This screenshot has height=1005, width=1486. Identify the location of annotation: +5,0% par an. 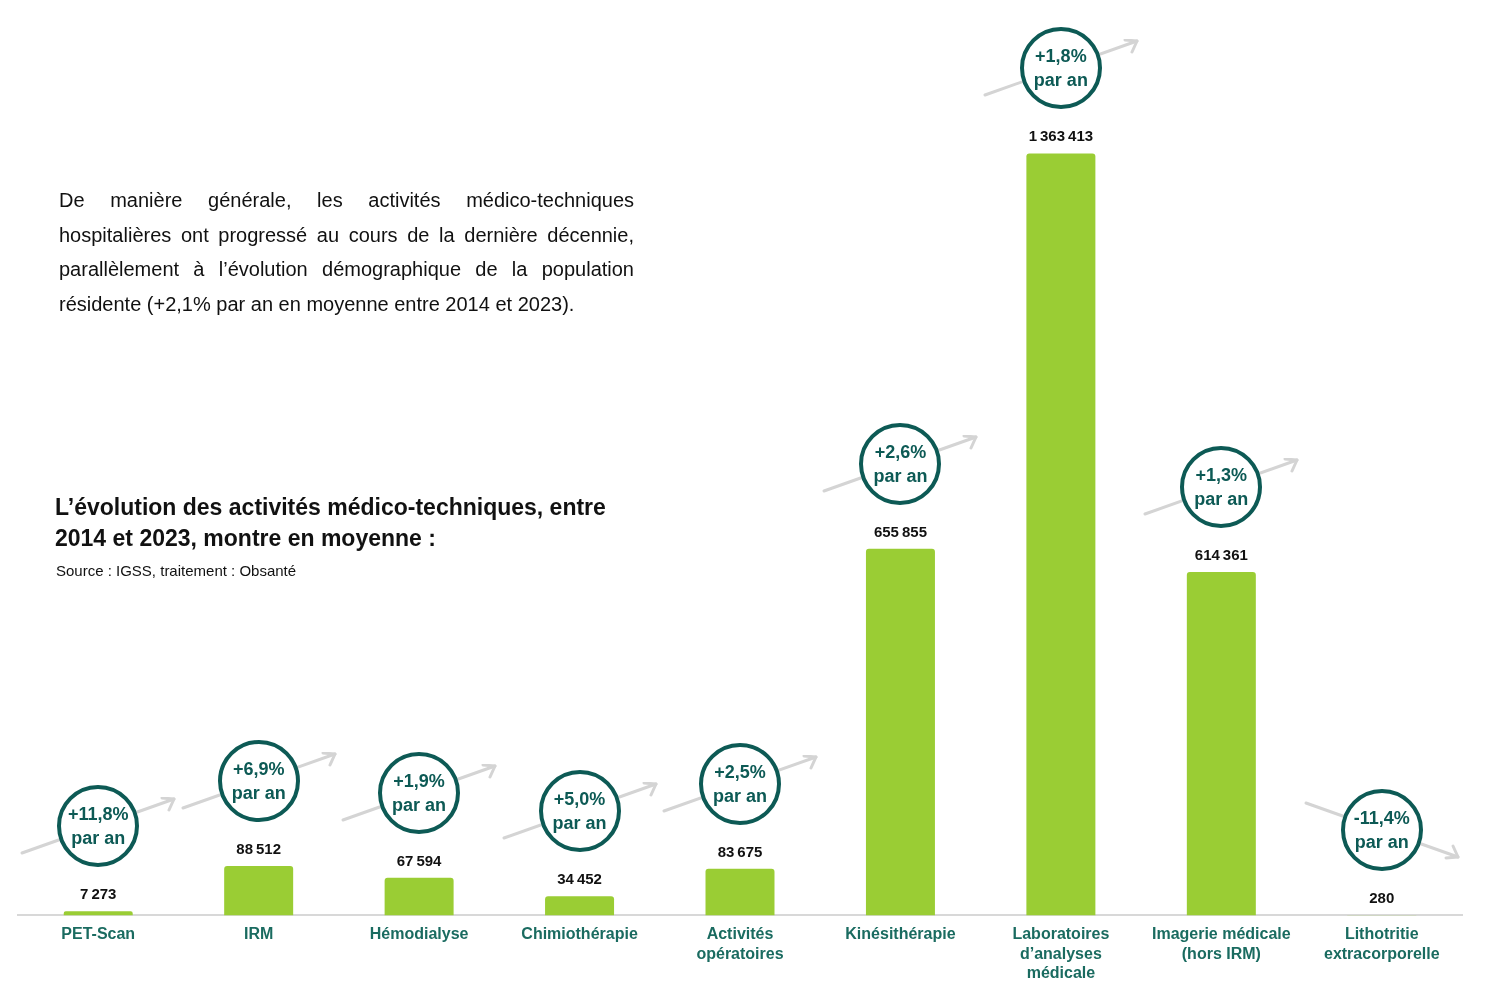
(579, 812).